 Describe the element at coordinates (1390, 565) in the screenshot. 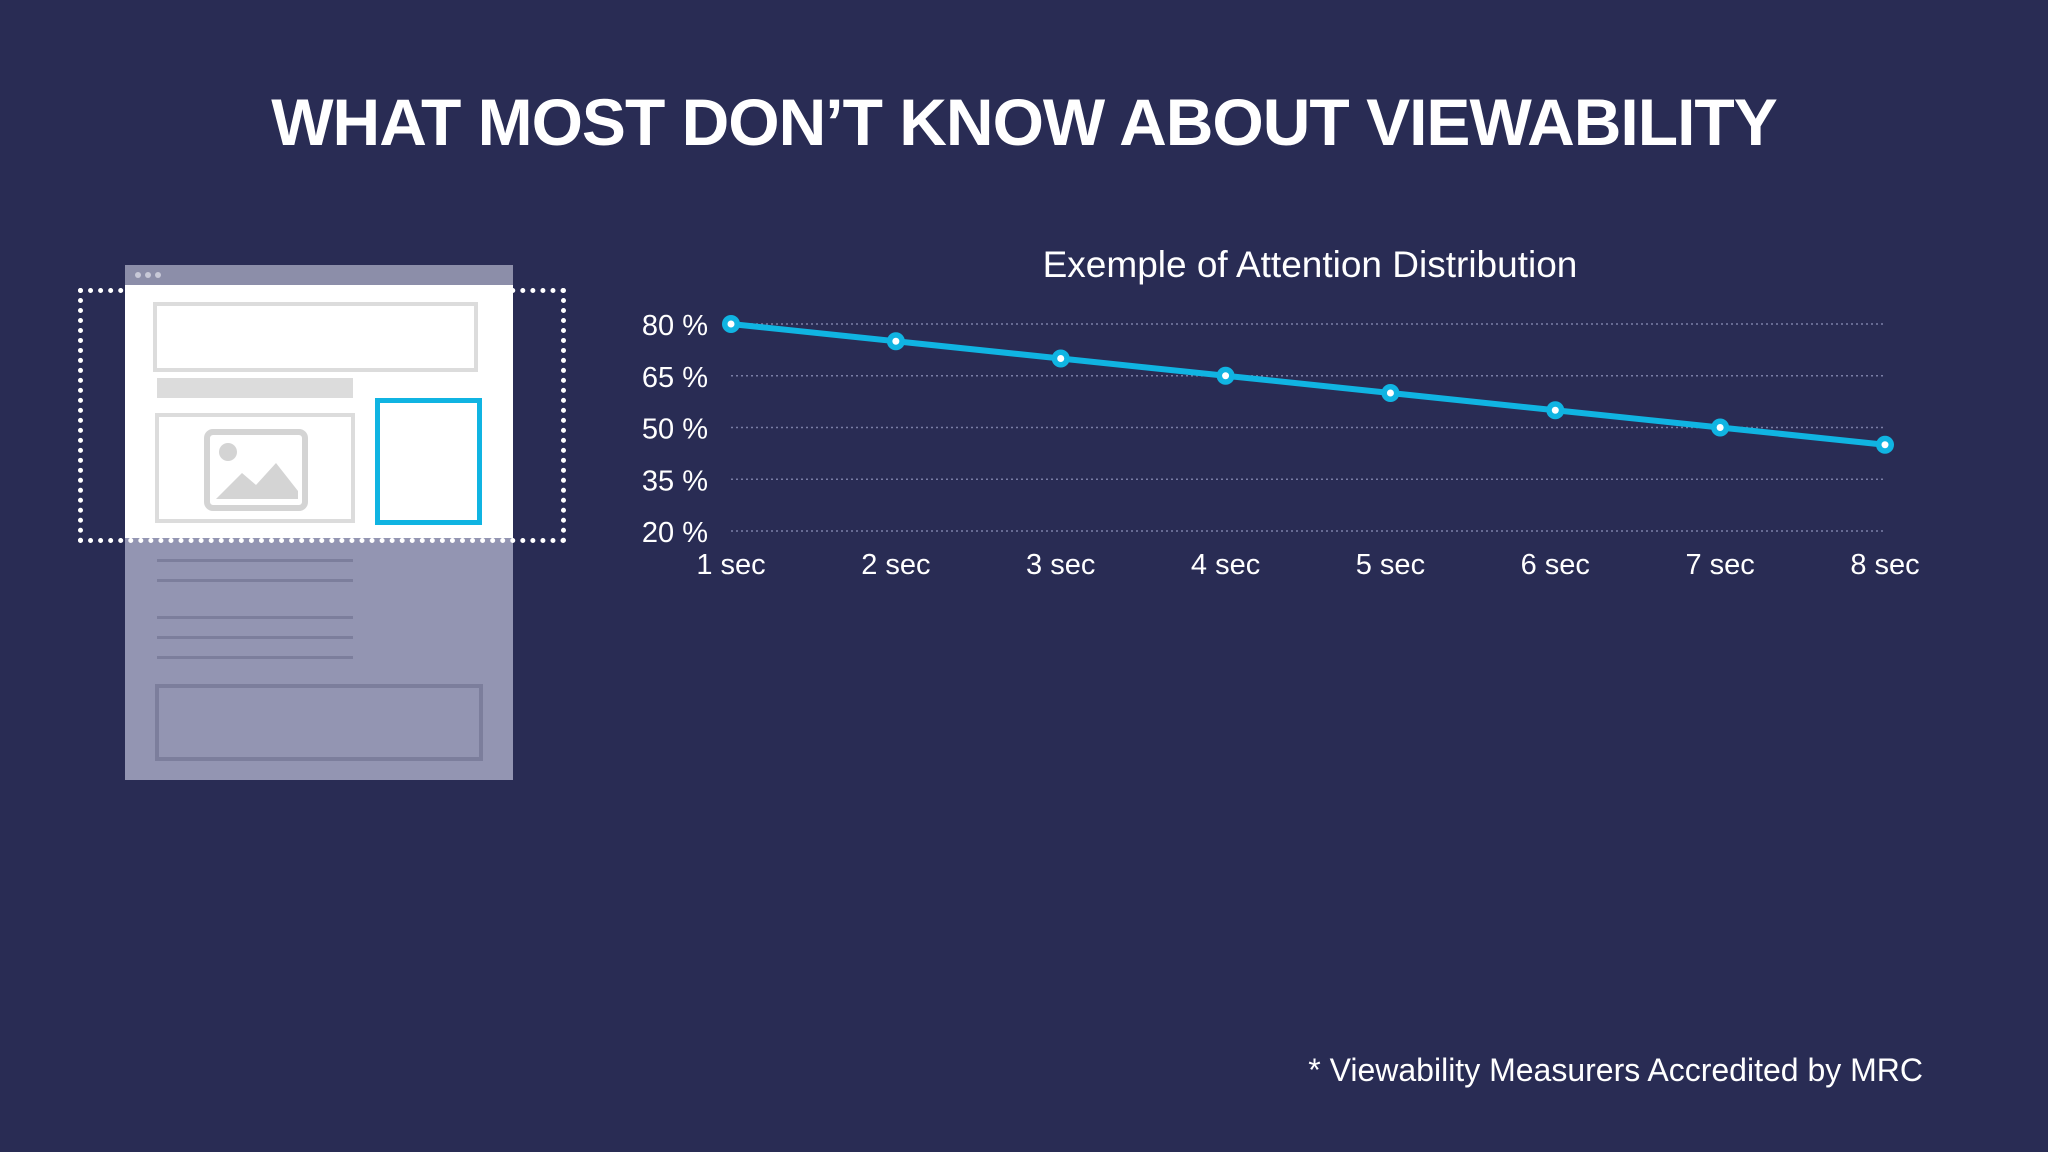

I see `x-tick-label: 5 sec` at that location.